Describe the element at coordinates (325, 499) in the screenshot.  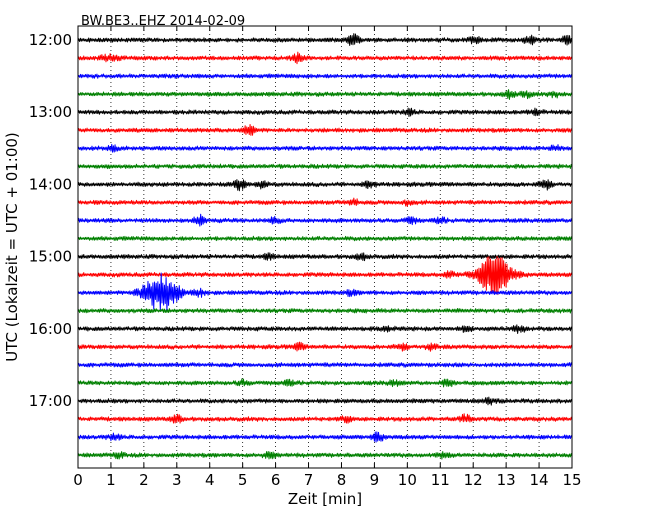
I see `x-axis-label: Zeit [min]` at that location.